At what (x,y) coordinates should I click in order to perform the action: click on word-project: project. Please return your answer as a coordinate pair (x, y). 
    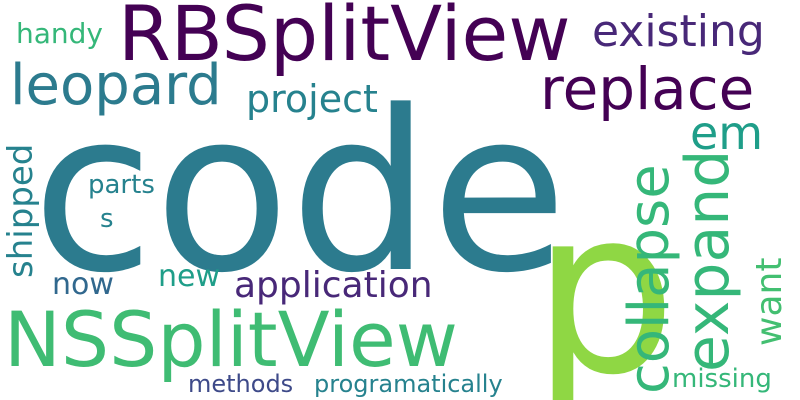
    Looking at the image, I should click on (312, 99).